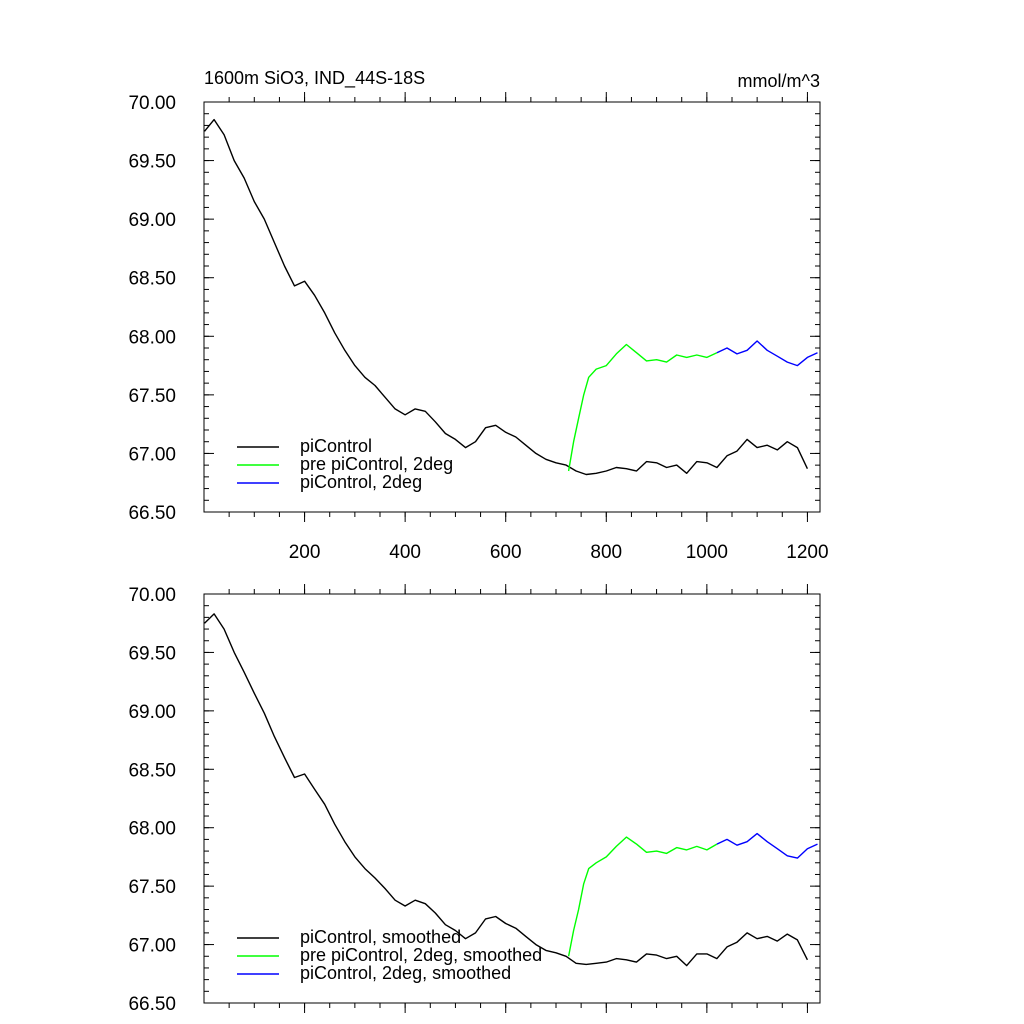  What do you see at coordinates (405, 973) in the screenshot?
I see `legend-label: piControl, 2deg, smoothed` at bounding box center [405, 973].